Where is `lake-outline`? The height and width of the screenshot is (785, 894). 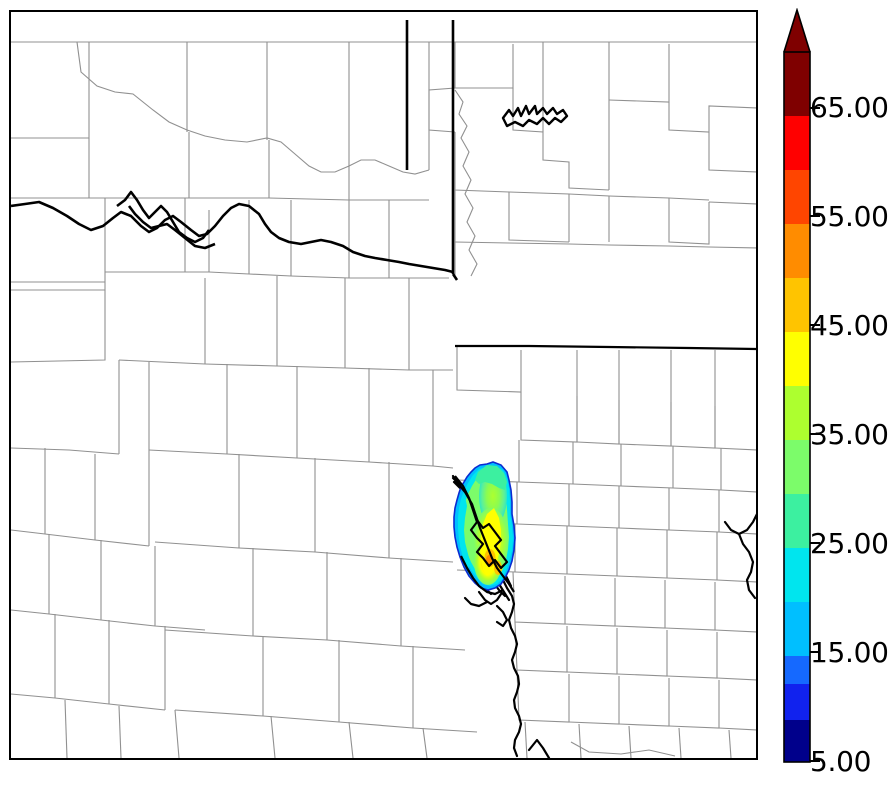 lake-outline is located at coordinates (535, 116).